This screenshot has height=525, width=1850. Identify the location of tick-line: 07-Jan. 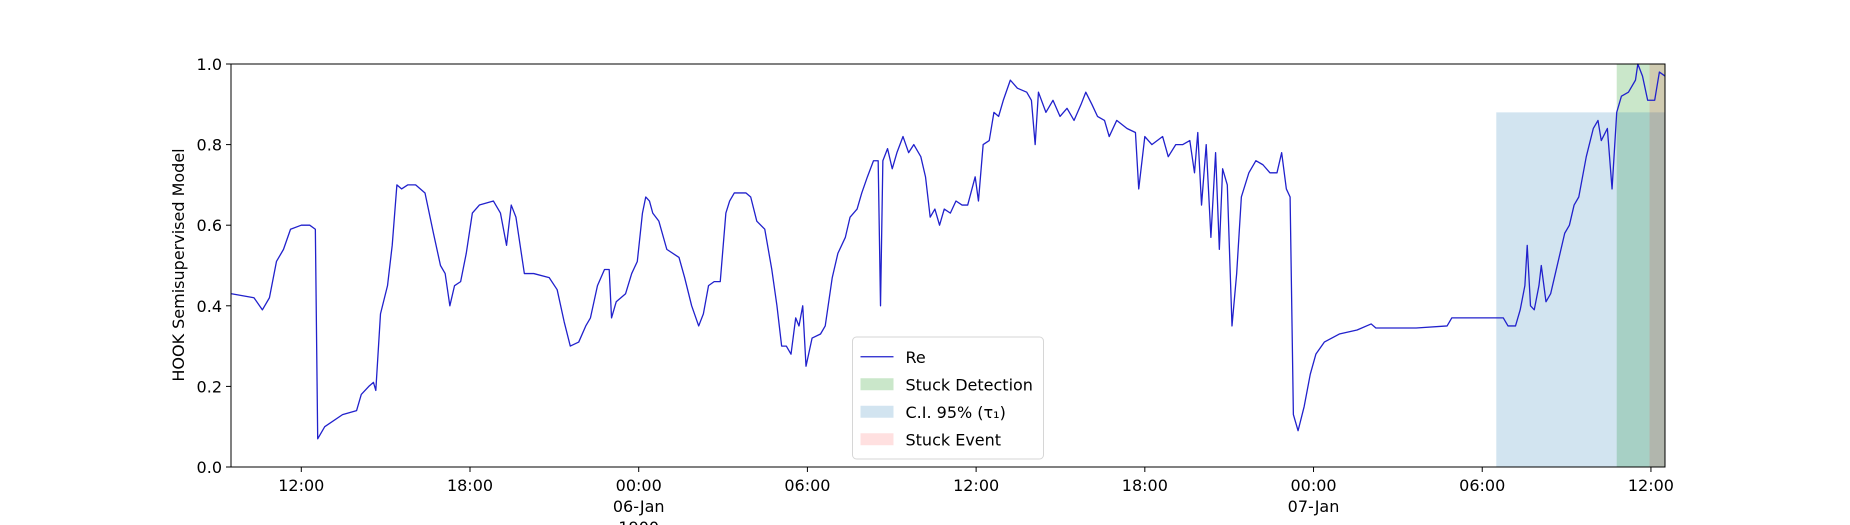
(1314, 506).